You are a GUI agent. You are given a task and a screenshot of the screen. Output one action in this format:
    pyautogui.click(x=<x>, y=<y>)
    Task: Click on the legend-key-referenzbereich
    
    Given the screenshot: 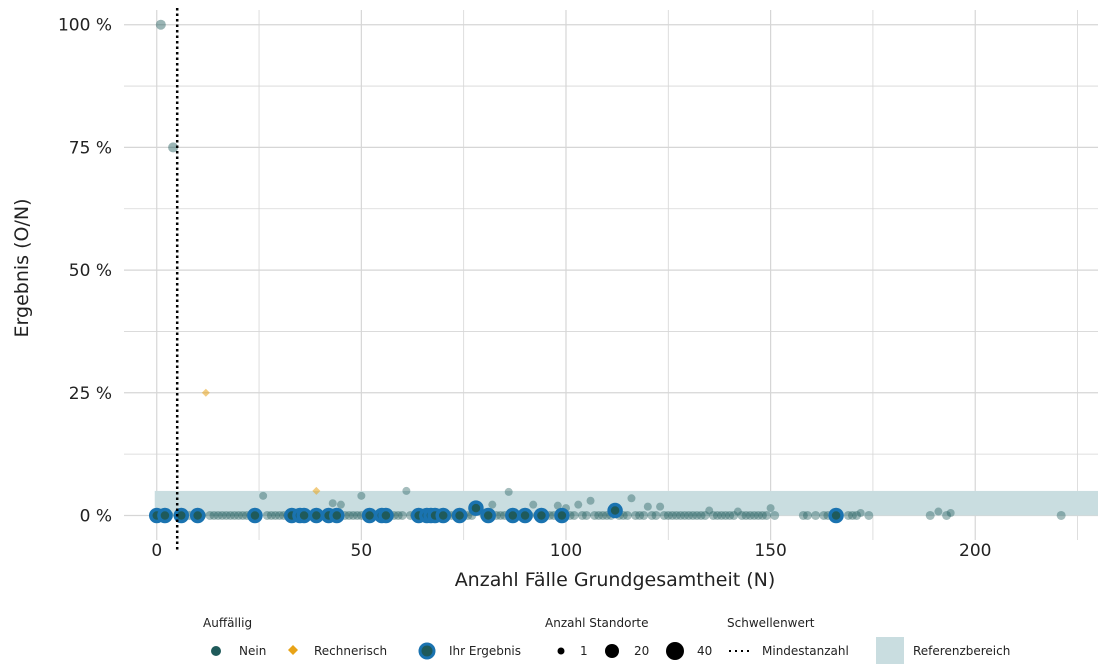 What is the action you would take?
    pyautogui.click(x=890, y=650)
    